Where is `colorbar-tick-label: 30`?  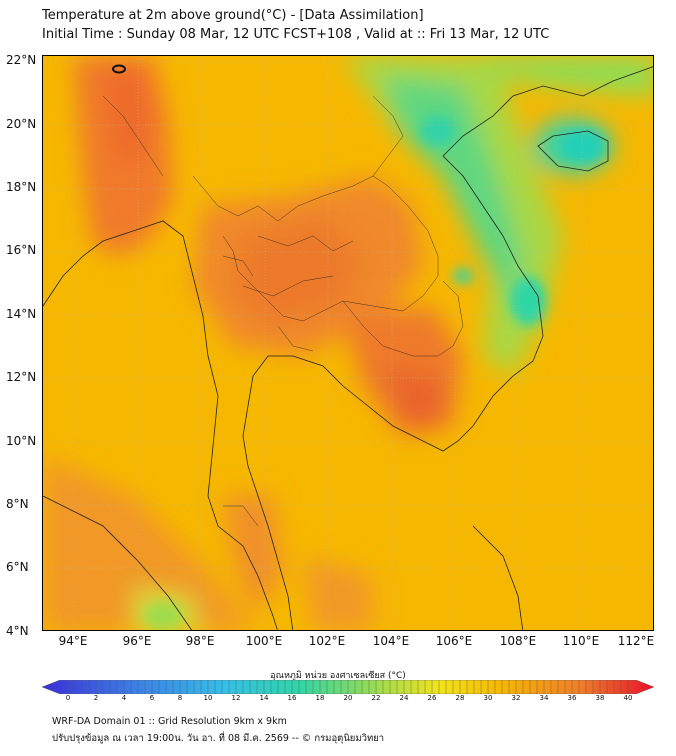 colorbar-tick-label: 30 is located at coordinates (488, 698).